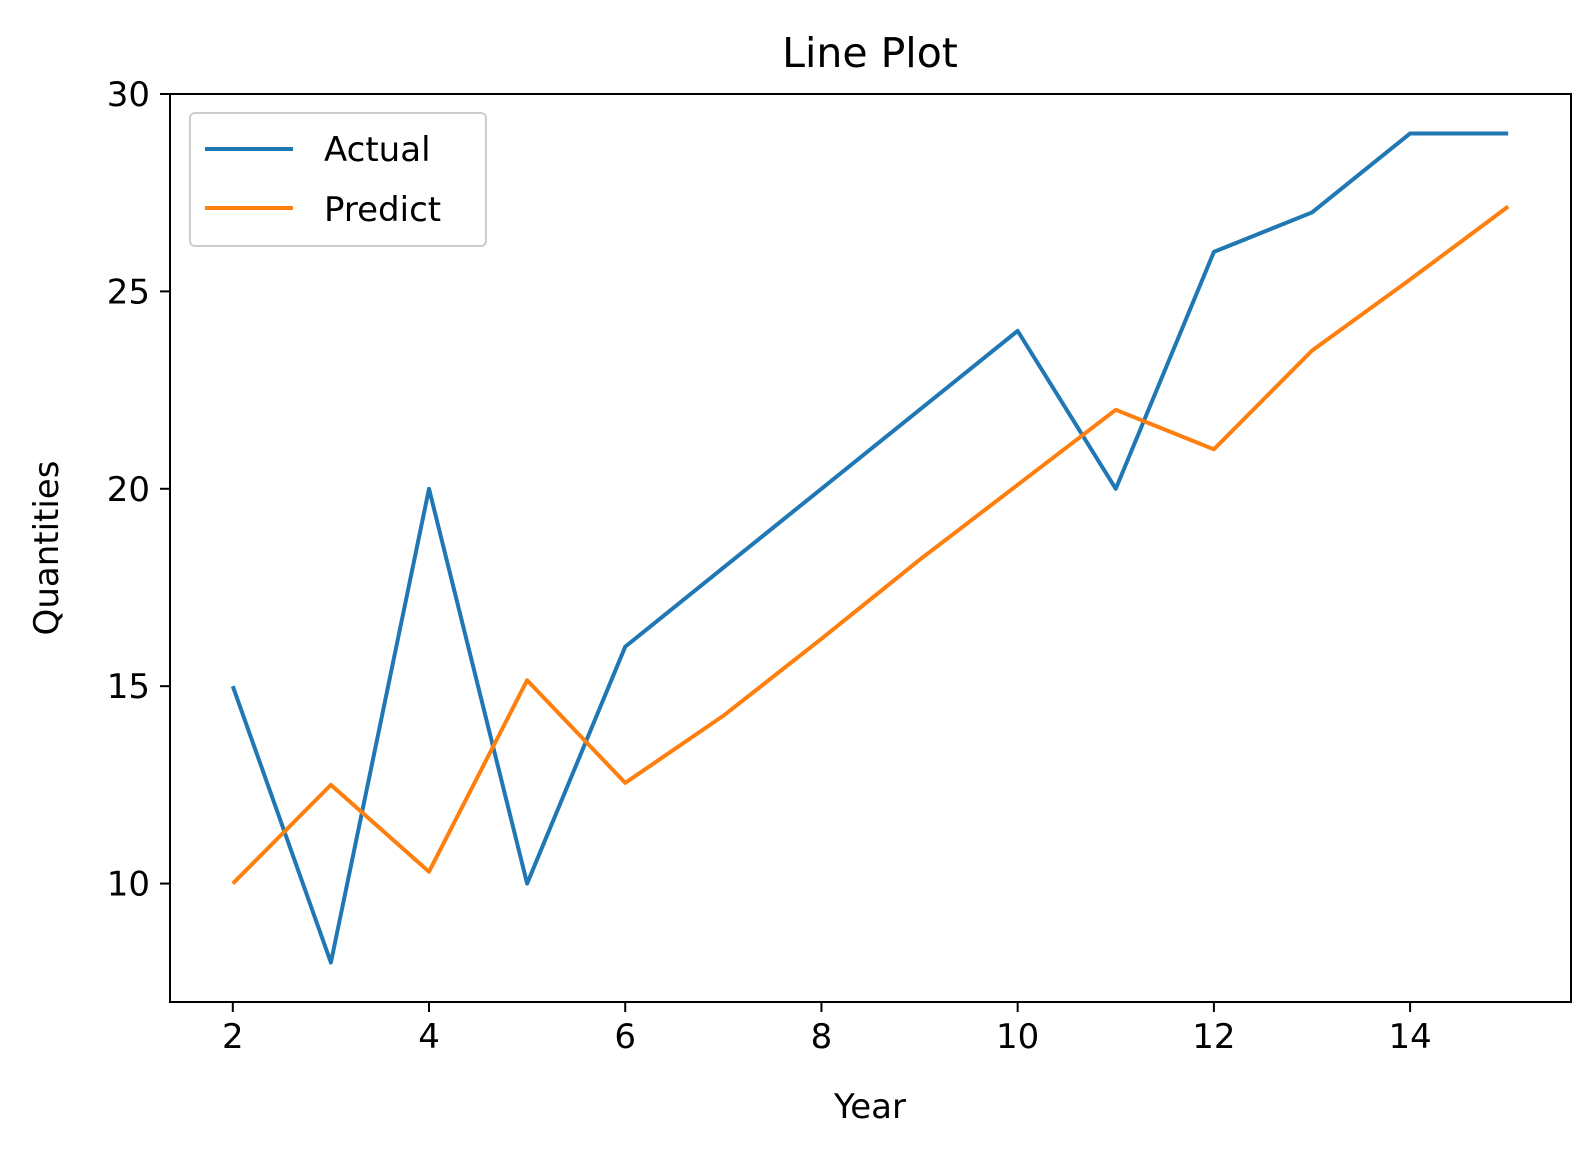 The height and width of the screenshot is (1154, 1593). Describe the element at coordinates (870, 53) in the screenshot. I see `chart-title: Line Plot` at that location.